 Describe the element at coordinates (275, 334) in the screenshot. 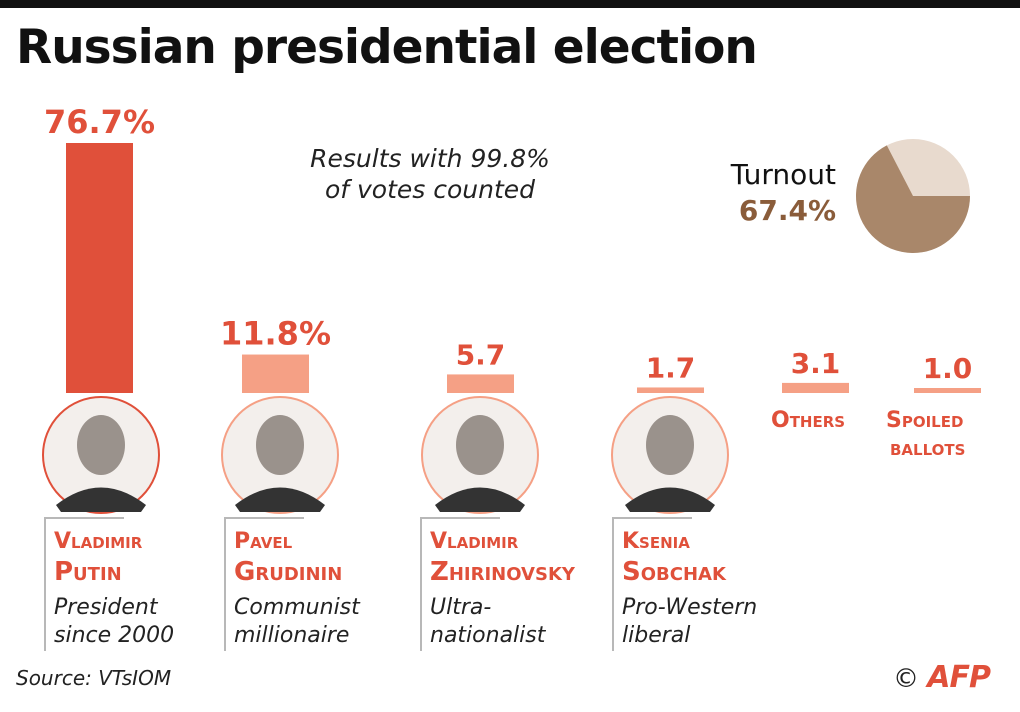

I see `data-label: 11.8%` at that location.